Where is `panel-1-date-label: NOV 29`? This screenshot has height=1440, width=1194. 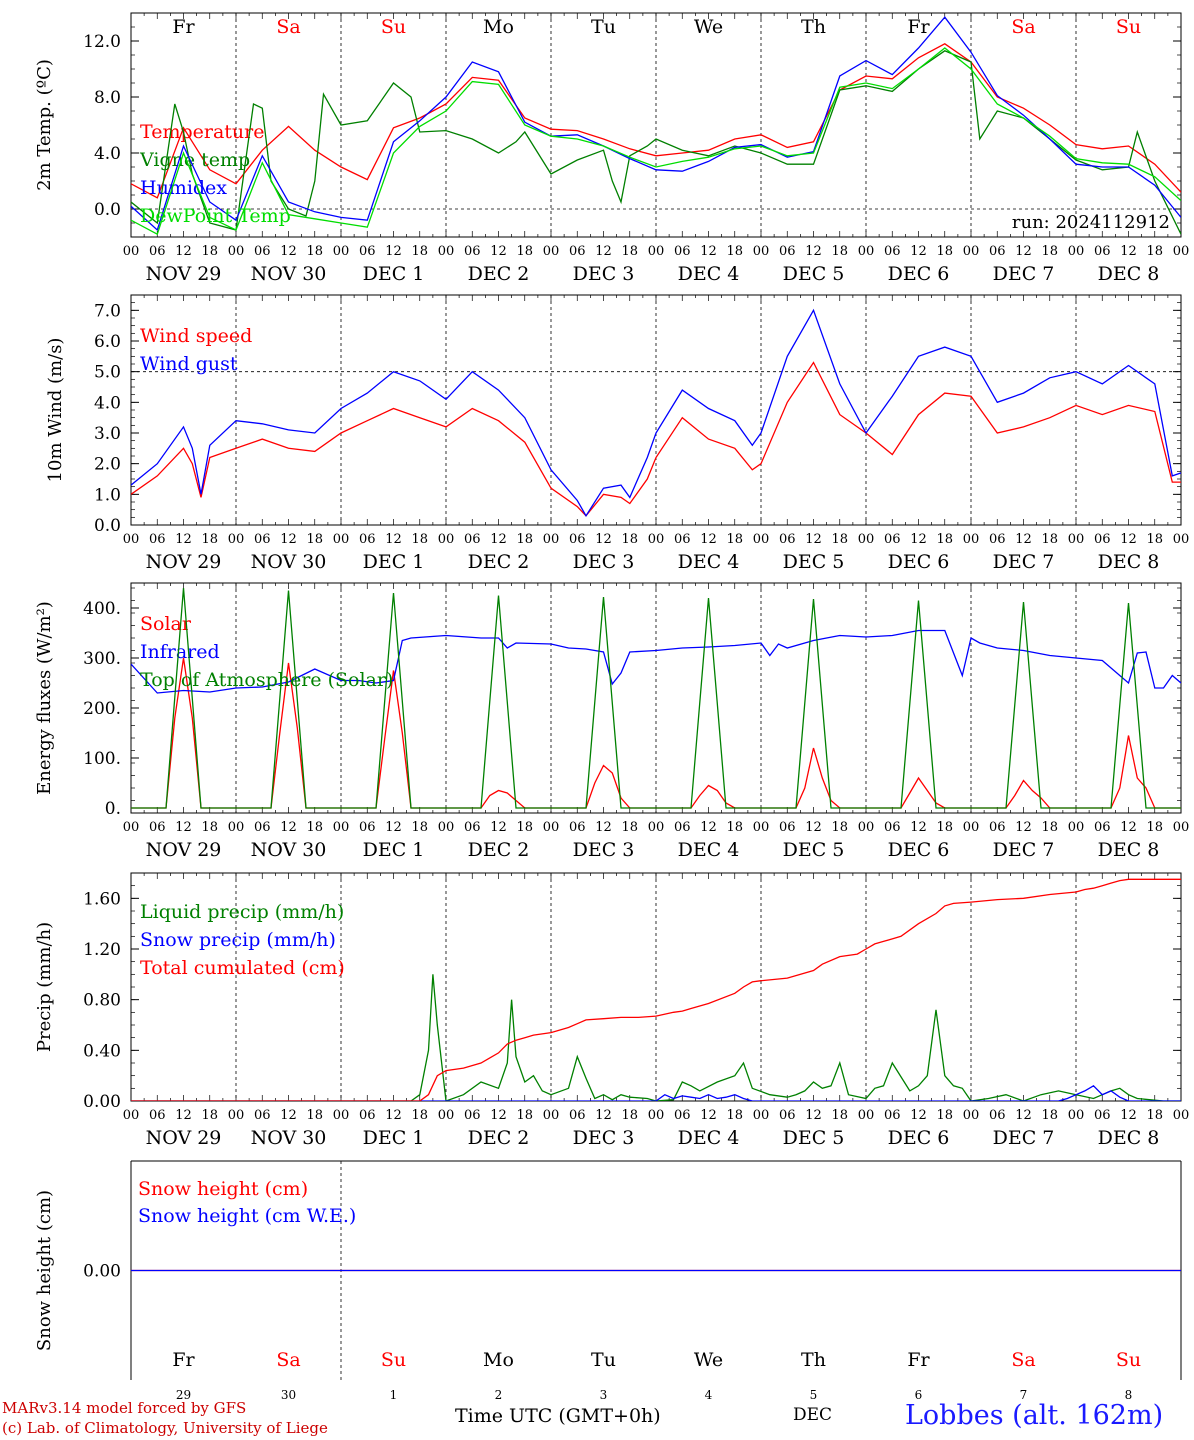
panel-1-date-label: NOV 29 is located at coordinates (184, 274).